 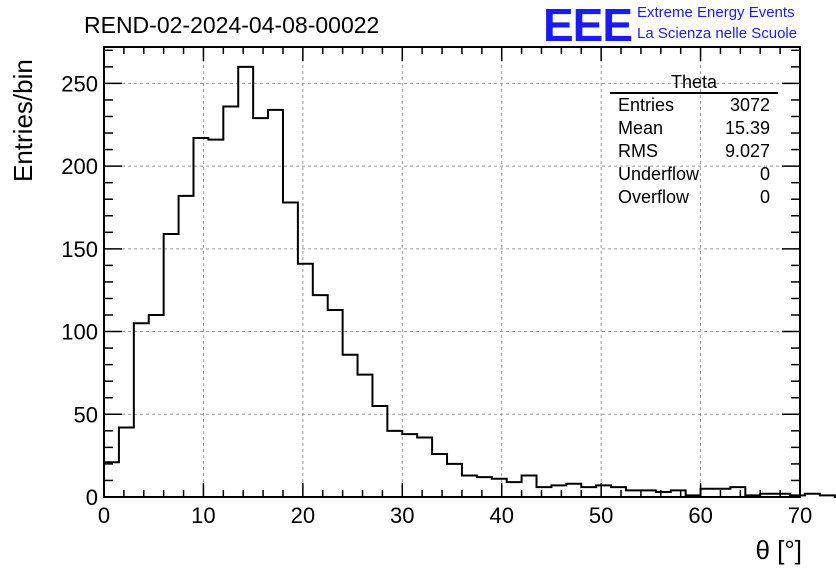 I want to click on stats-row-entries: Entries 3072, so click(x=694, y=105).